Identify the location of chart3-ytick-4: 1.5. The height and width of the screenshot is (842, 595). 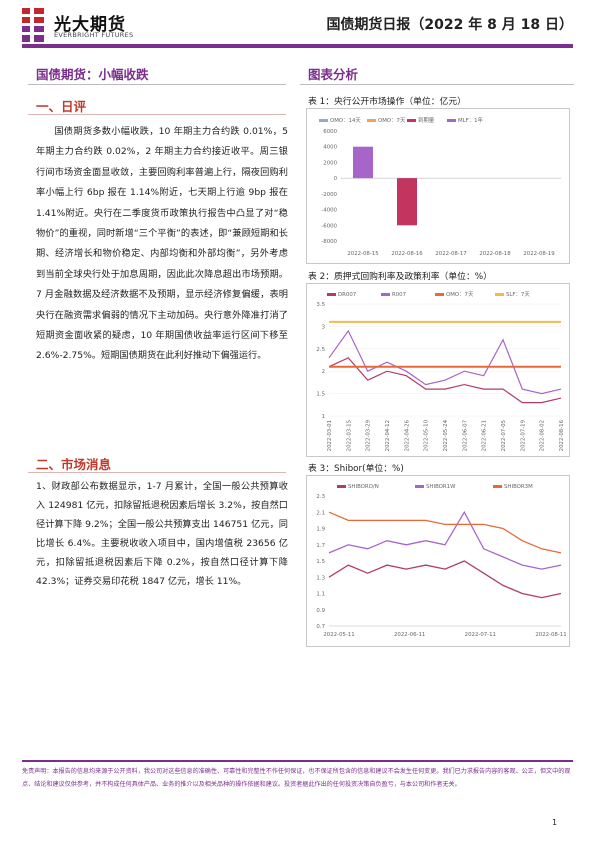
(320, 562).